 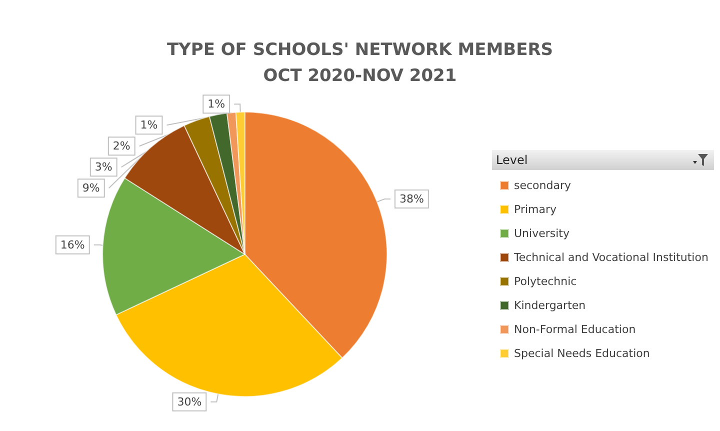 What do you see at coordinates (550, 305) in the screenshot?
I see `legend-label: Kindergarten` at bounding box center [550, 305].